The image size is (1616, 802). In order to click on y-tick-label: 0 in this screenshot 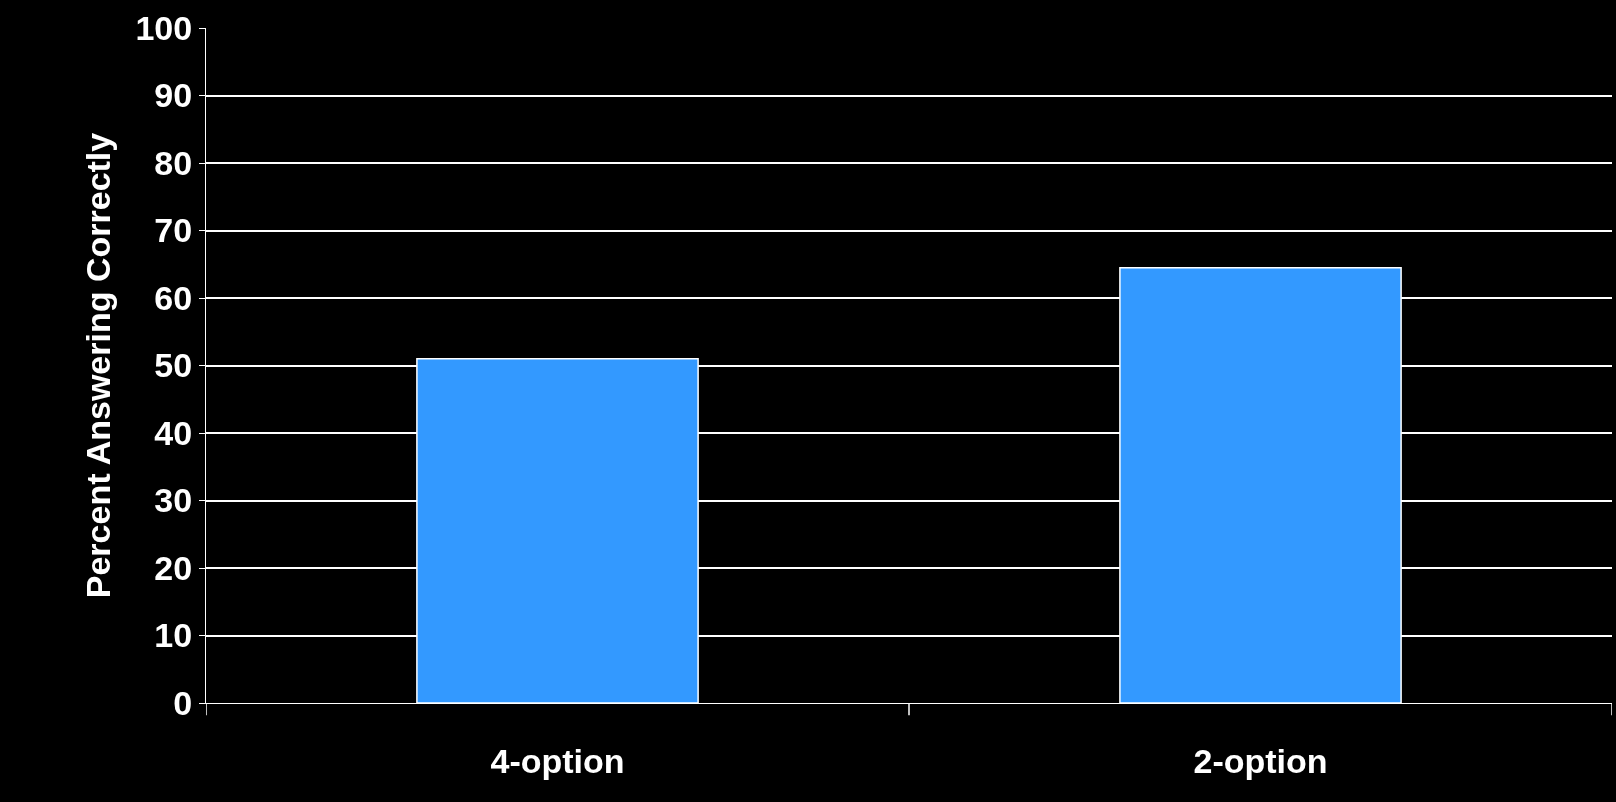, I will do `click(183, 702)`.